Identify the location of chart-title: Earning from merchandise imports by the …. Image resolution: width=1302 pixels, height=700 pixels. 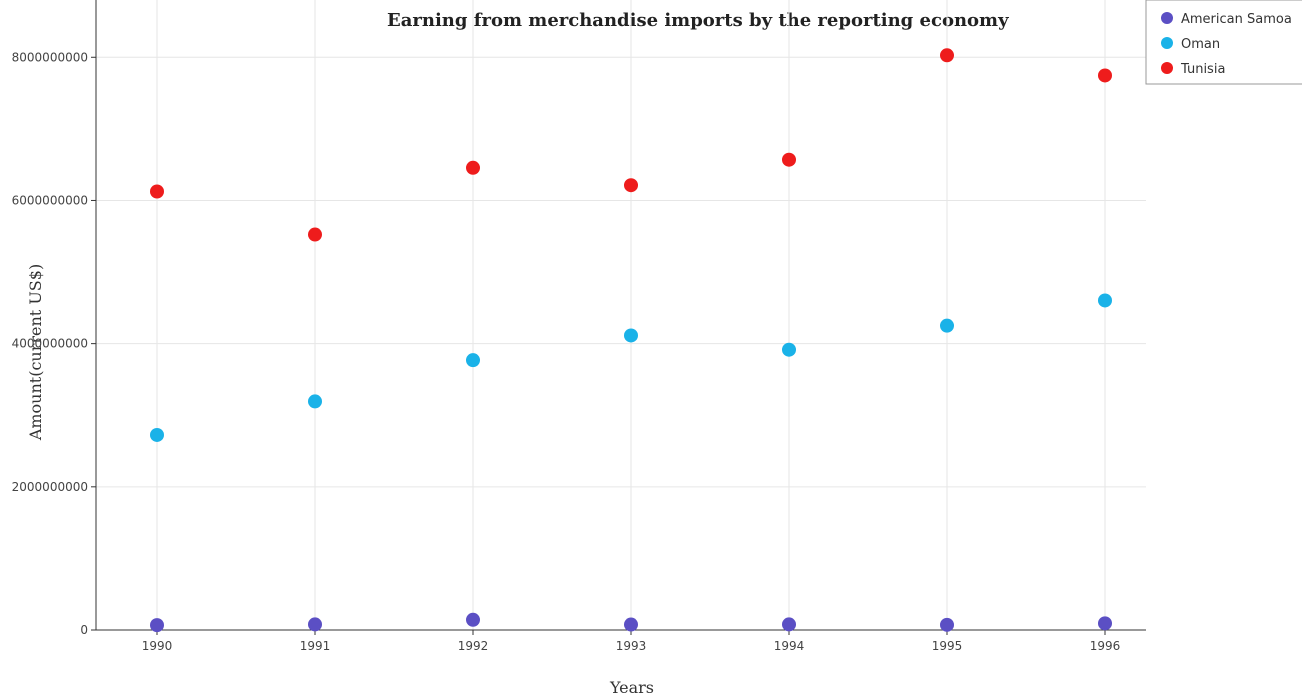
(698, 20).